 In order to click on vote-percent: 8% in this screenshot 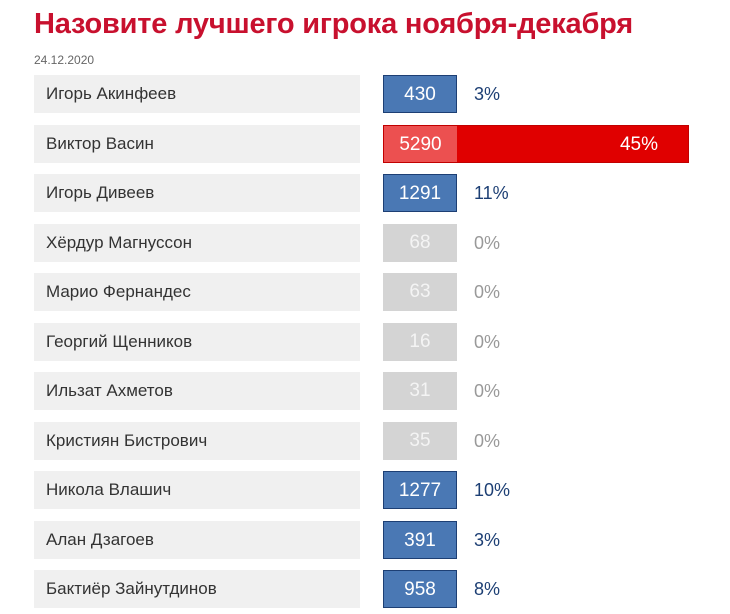, I will do `click(487, 589)`.